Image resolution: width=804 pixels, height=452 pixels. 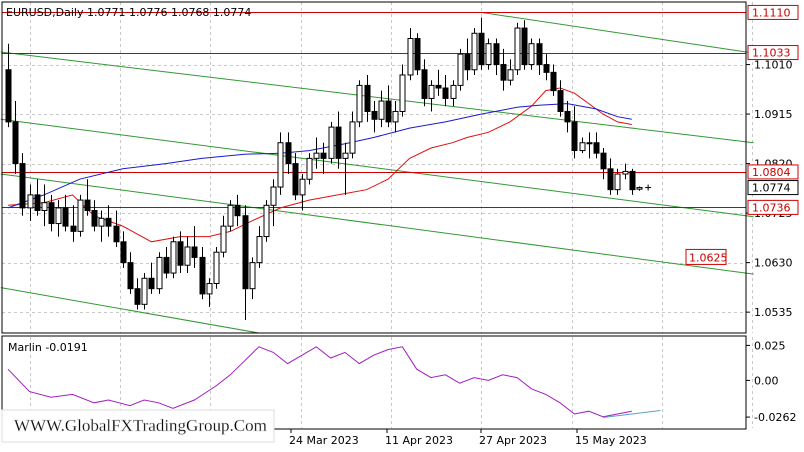 I want to click on price-tick-label: 1.0630, so click(x=773, y=263).